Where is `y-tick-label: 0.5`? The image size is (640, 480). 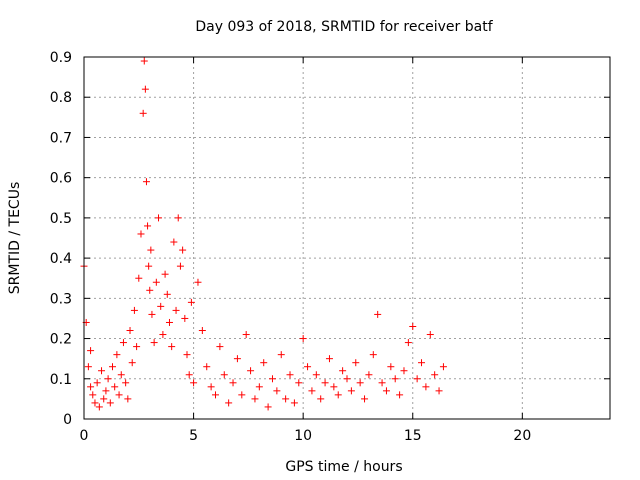 y-tick-label: 0.5 is located at coordinates (61, 219).